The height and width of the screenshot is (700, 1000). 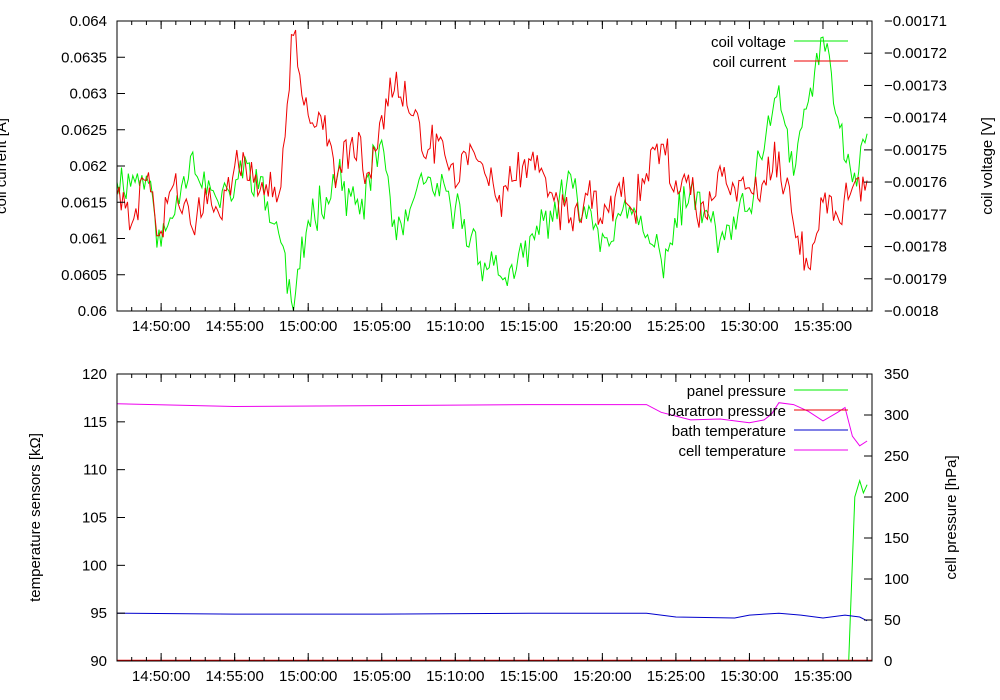 What do you see at coordinates (84, 275) in the screenshot?
I see `y-tick-label: 0.0605` at bounding box center [84, 275].